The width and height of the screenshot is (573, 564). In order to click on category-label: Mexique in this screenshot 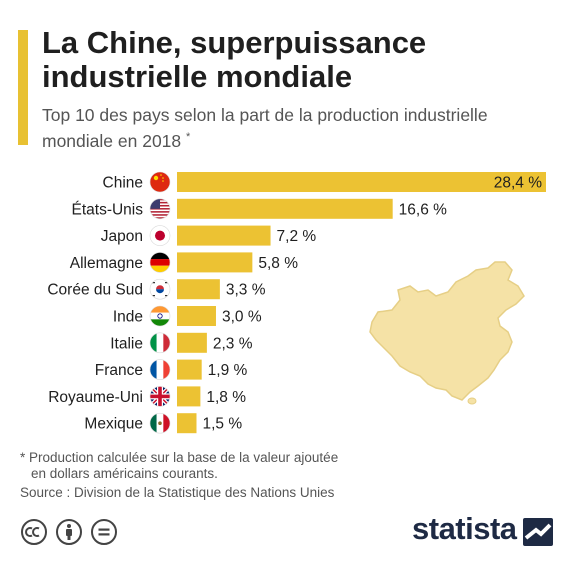, I will do `click(113, 424)`.